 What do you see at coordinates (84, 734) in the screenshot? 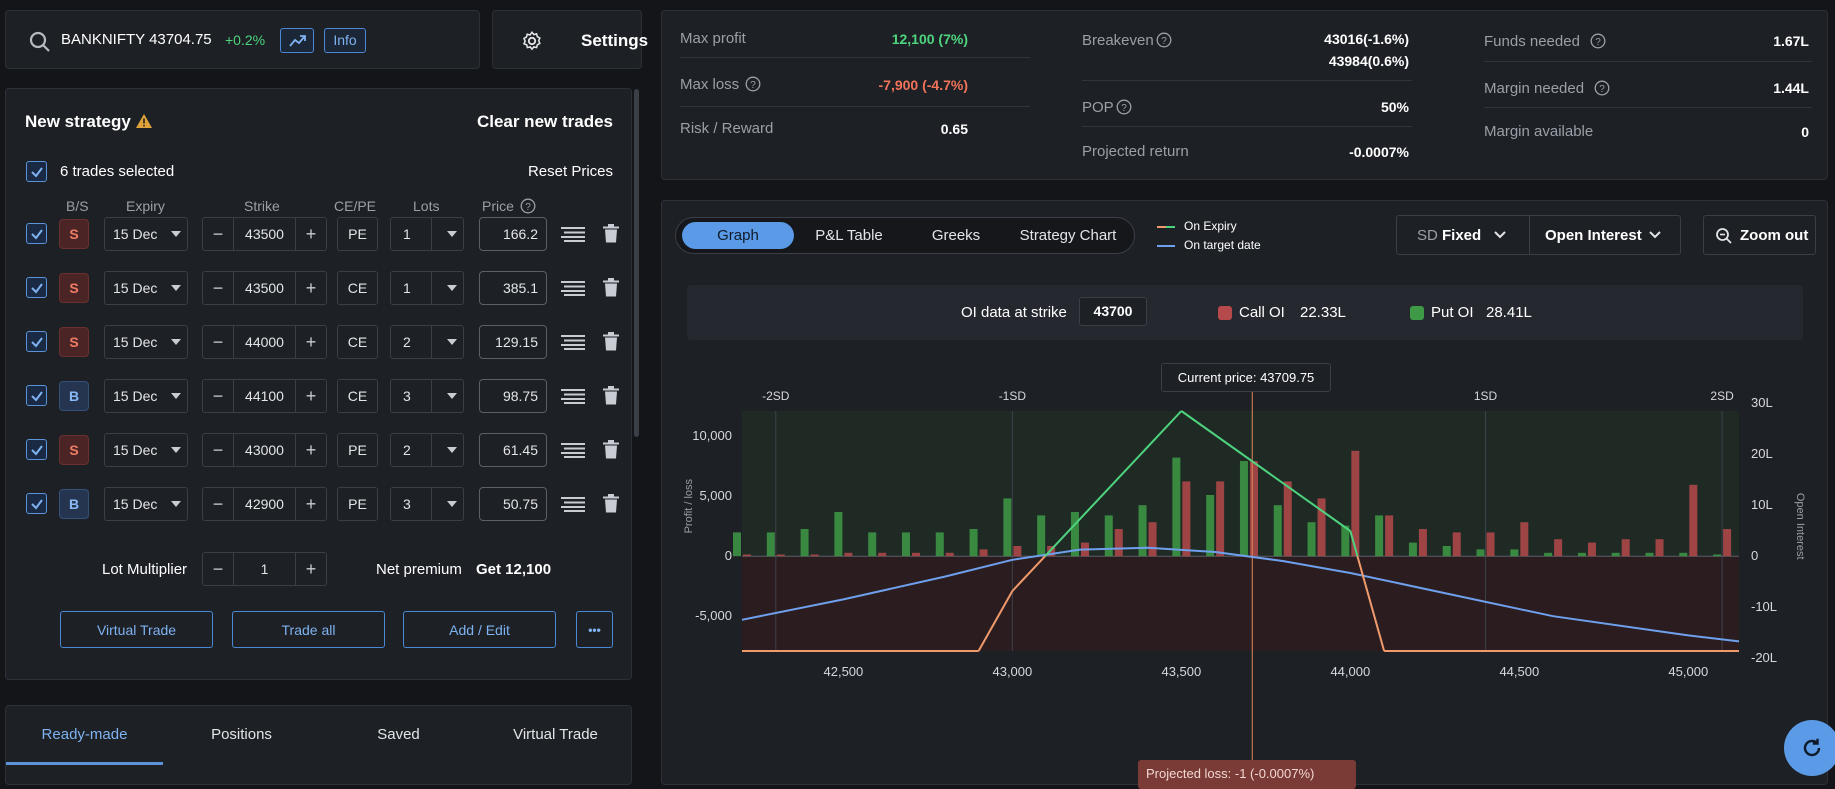
I see `tab-ready-made: Ready-made` at bounding box center [84, 734].